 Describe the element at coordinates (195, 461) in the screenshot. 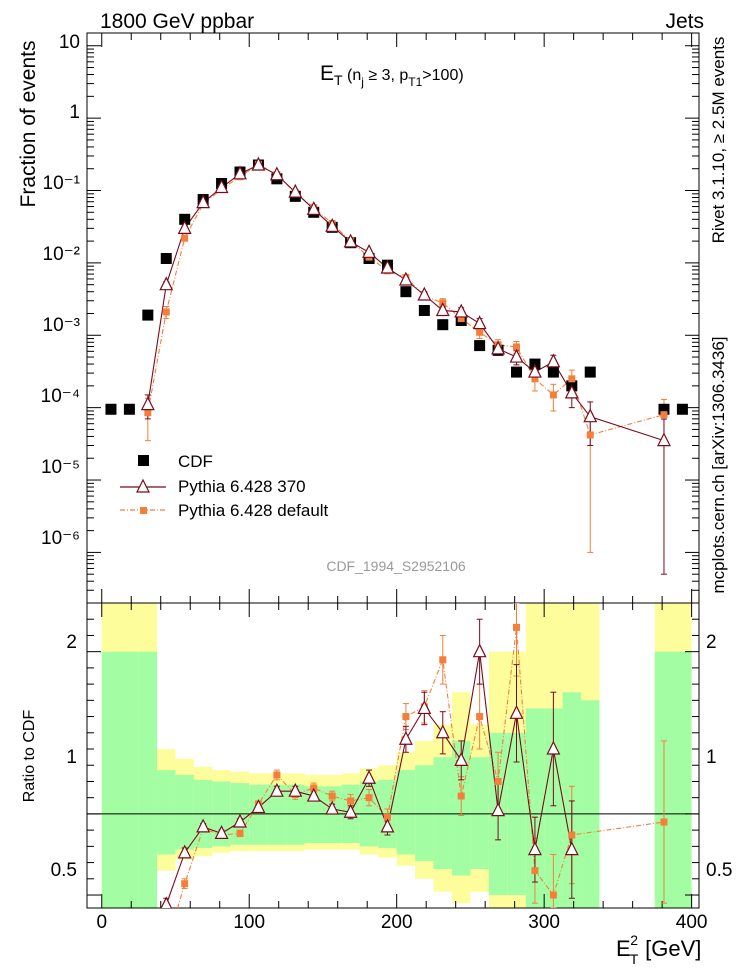

I see `legend-label-cdf: CDF` at that location.